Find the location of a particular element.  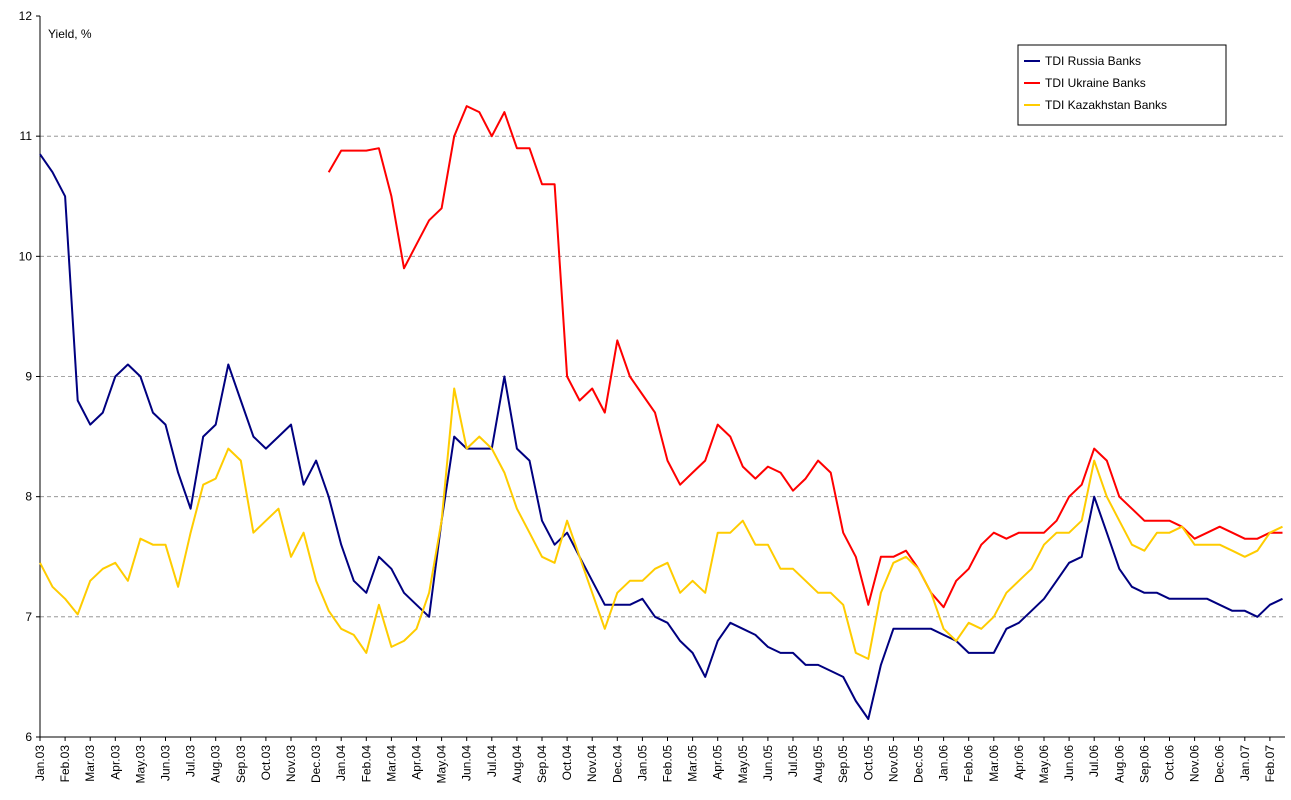

x-tick-label: Jul.03 is located at coordinates (191, 761).